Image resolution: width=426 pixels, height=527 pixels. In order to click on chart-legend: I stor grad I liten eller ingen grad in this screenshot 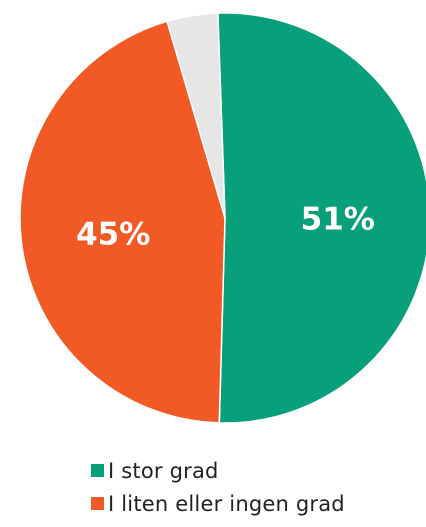, I will do `click(218, 487)`.